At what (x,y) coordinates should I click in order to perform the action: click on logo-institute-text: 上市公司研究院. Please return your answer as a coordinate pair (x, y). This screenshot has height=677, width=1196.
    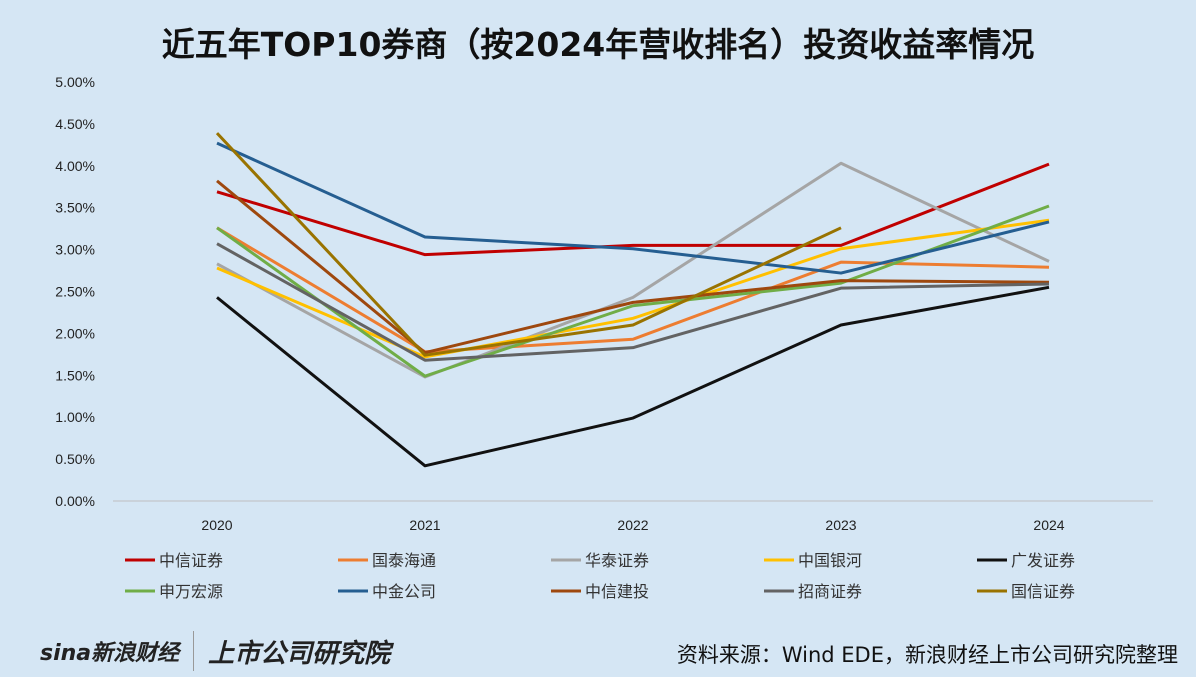
    Looking at the image, I should click on (299, 653).